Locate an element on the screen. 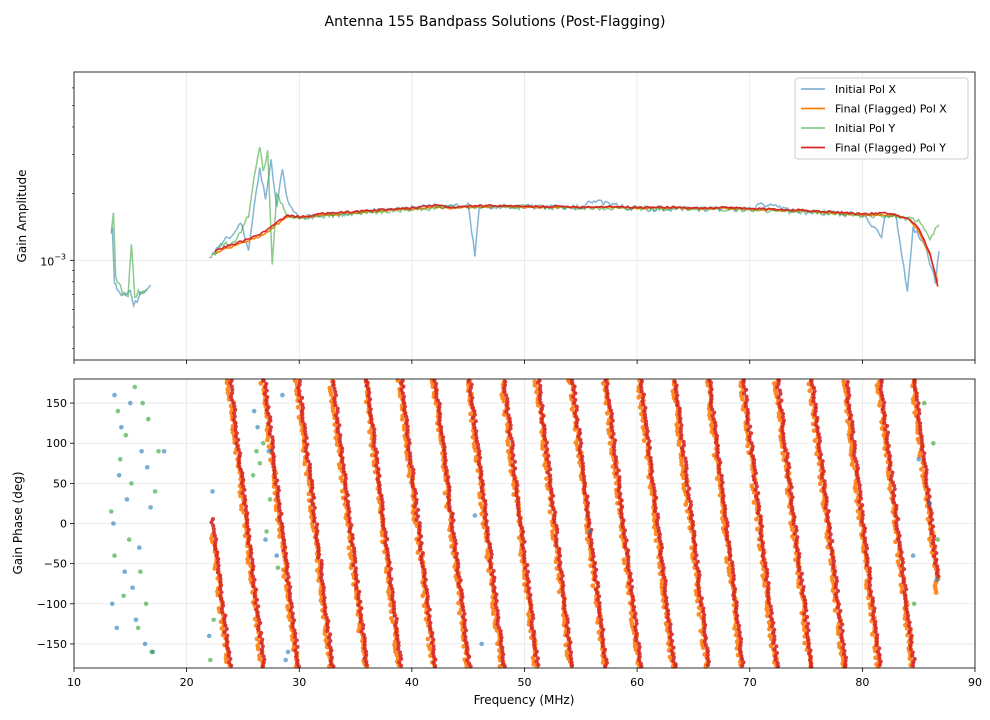  ph-xtick-label-40: 40 is located at coordinates (412, 682).